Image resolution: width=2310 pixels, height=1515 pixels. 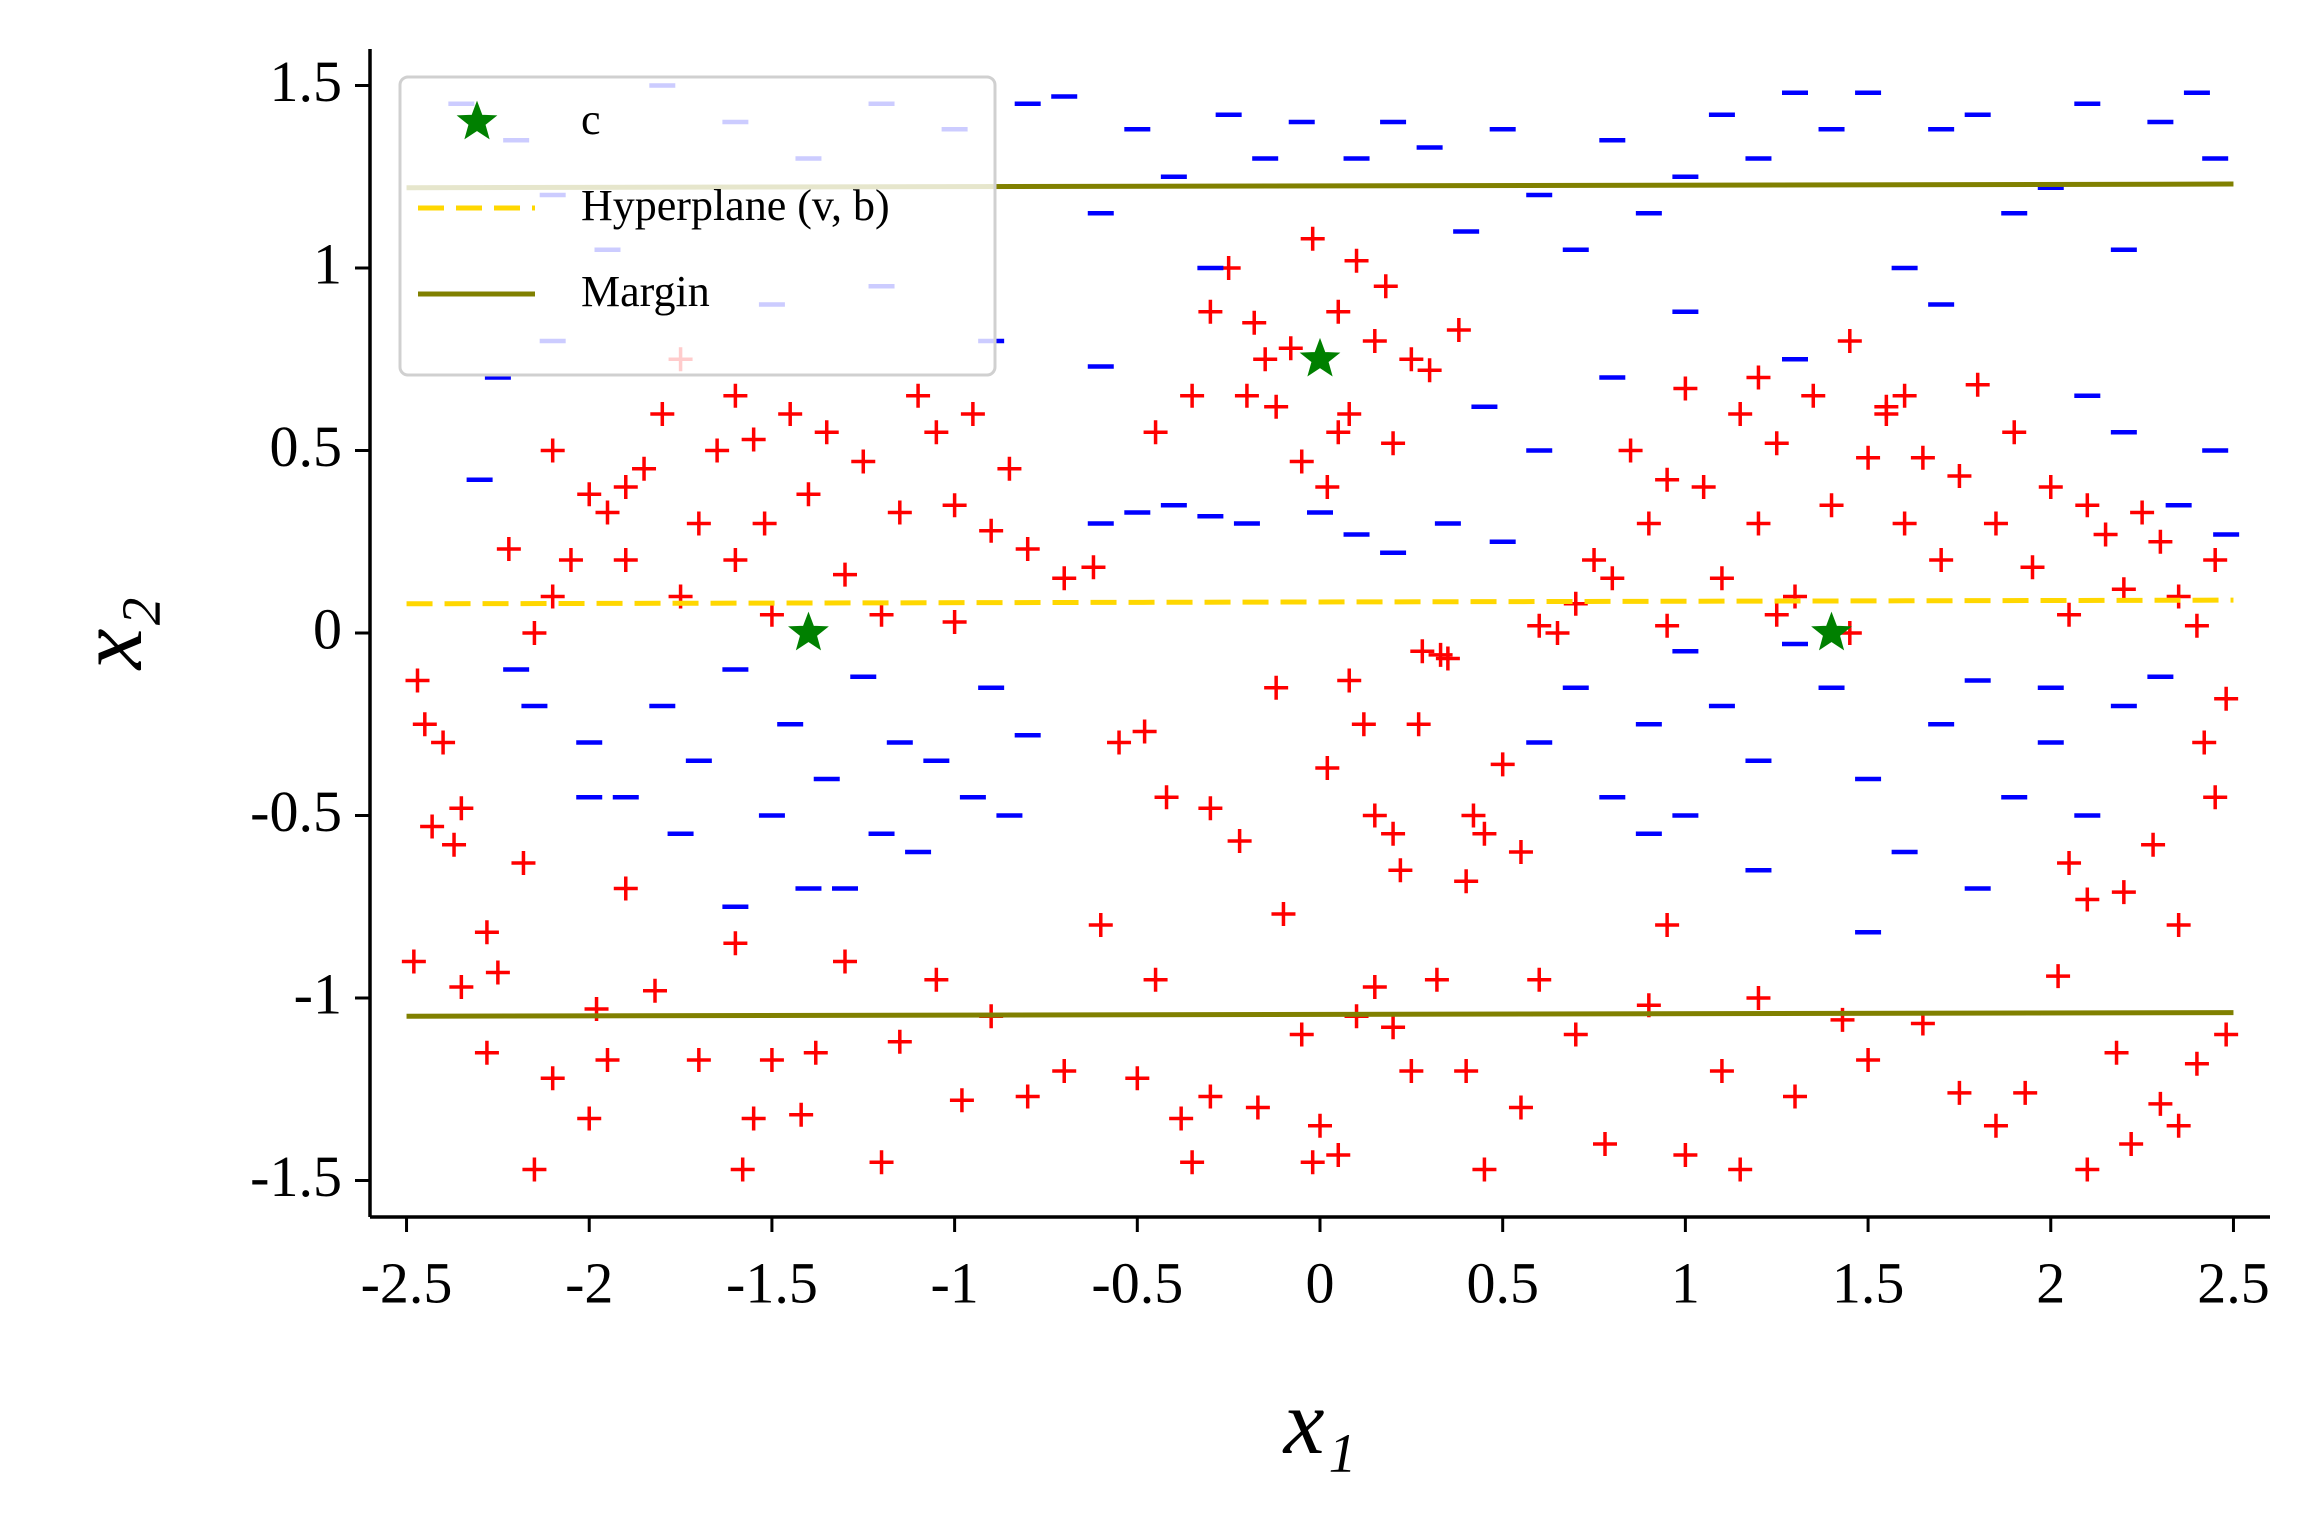 I want to click on x-axis-label: x₁, so click(x=1319, y=1422).